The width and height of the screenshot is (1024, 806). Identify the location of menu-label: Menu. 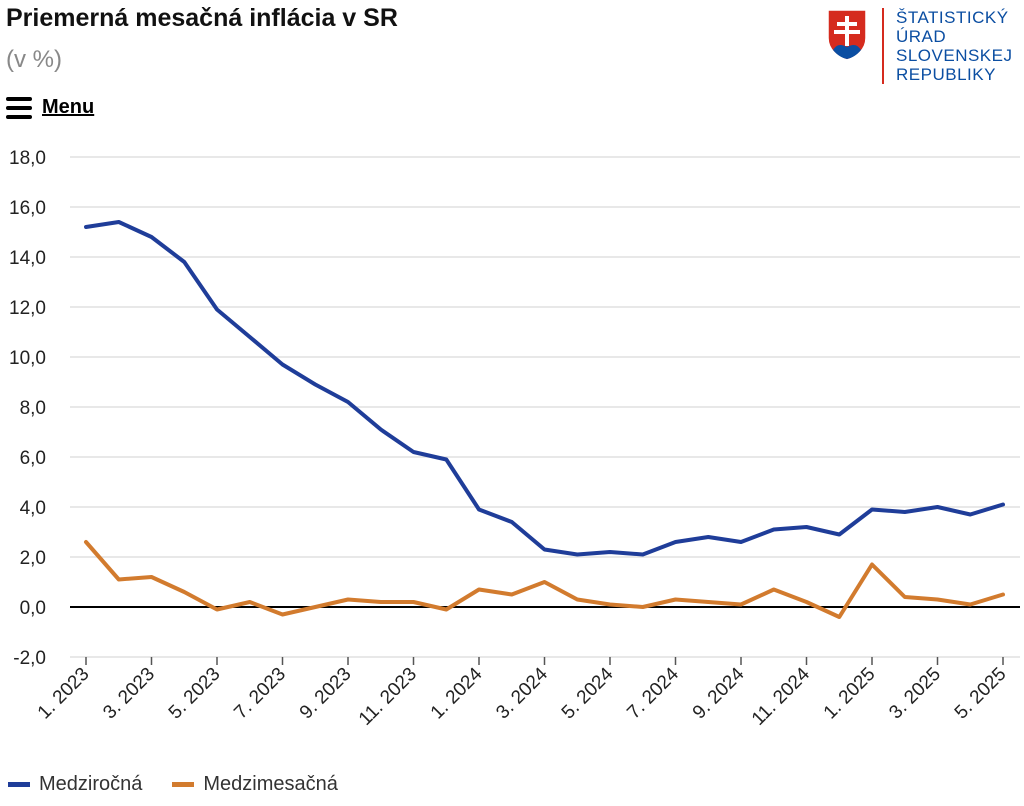
(68, 107).